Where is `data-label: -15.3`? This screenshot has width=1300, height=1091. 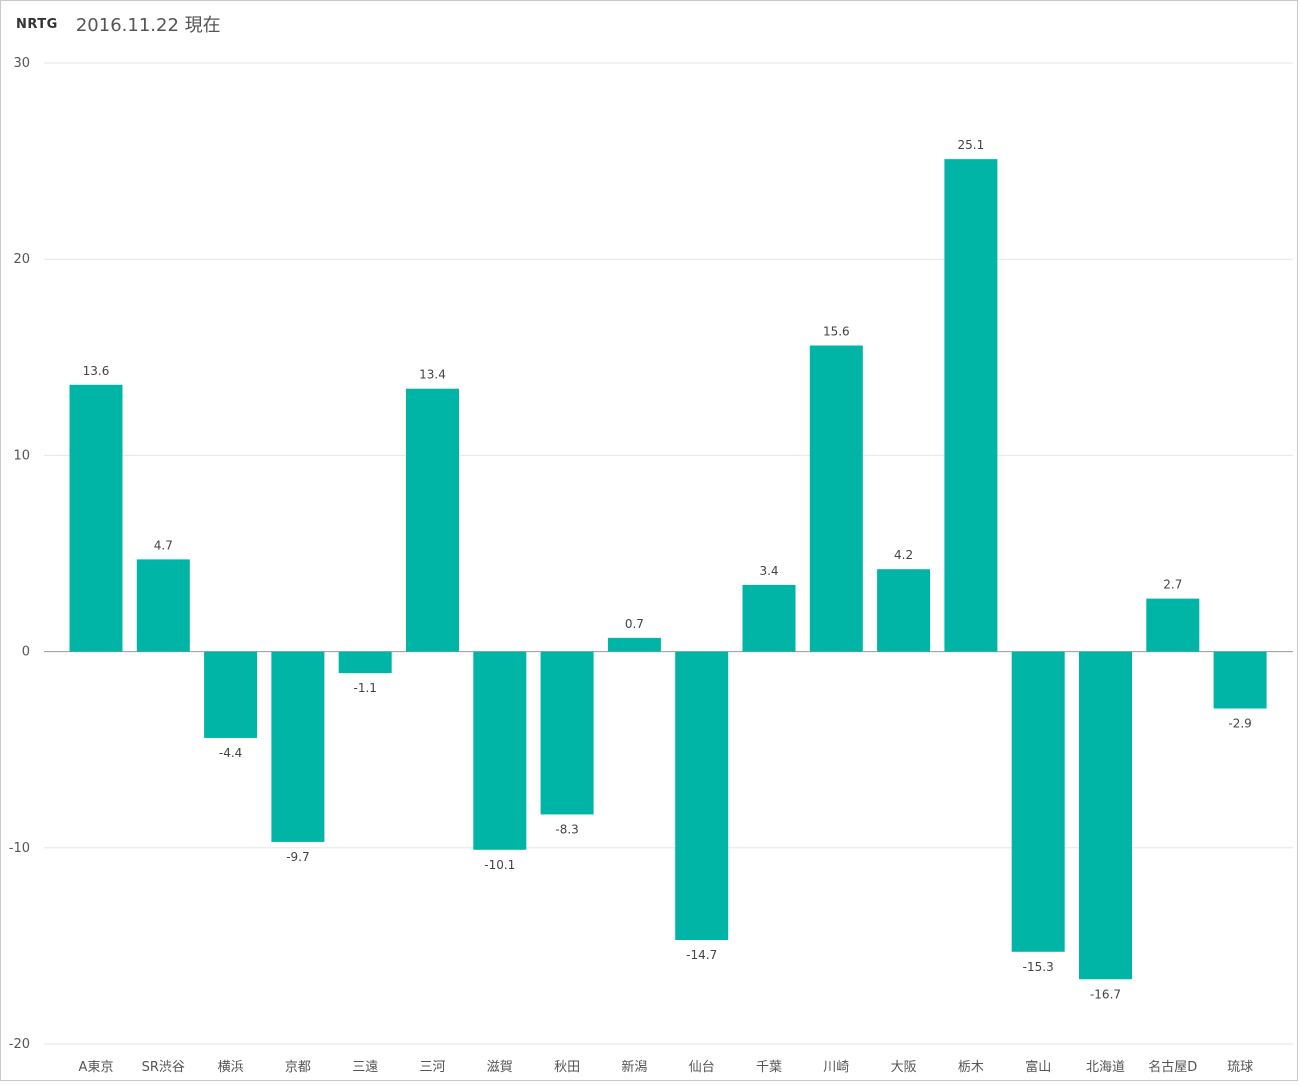 data-label: -15.3 is located at coordinates (1038, 967).